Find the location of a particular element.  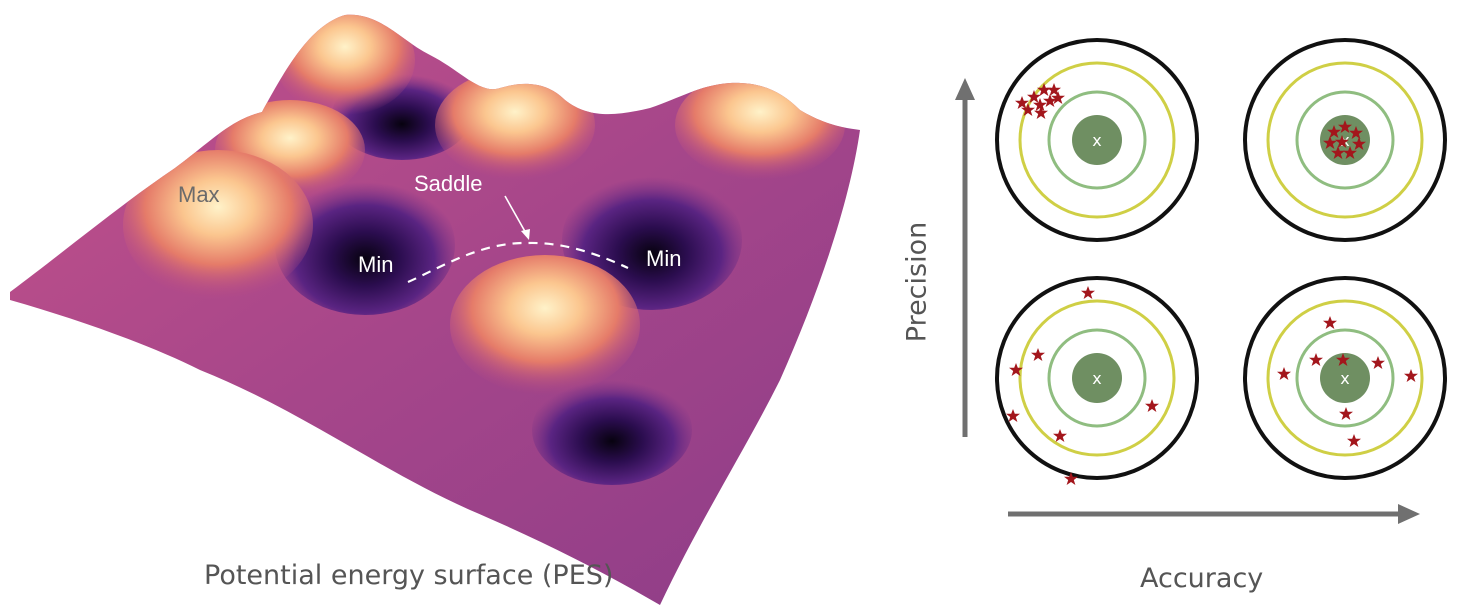

target-bottom-right: x is located at coordinates (1345, 378).